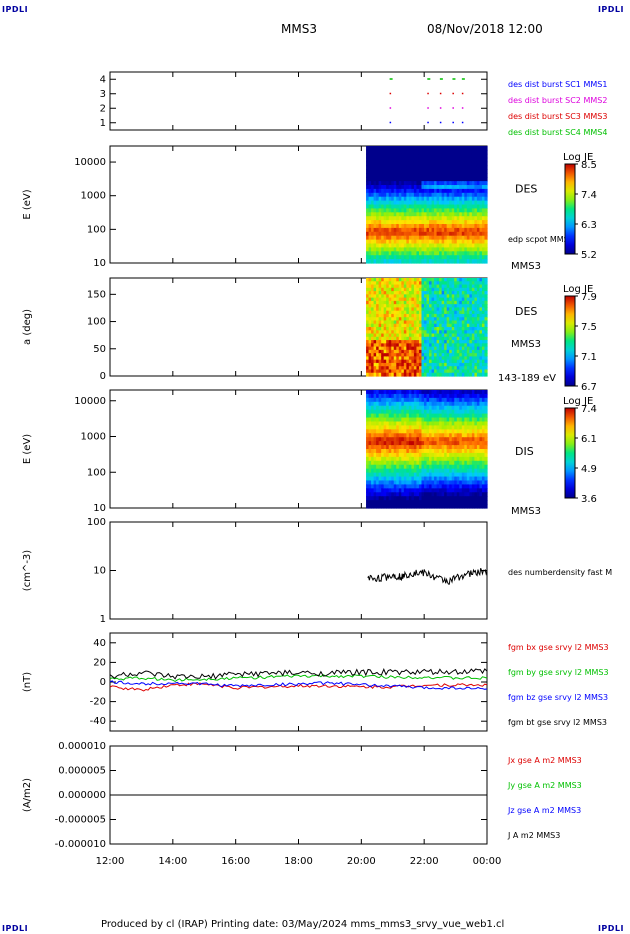 This screenshot has height=934, width=630. I want to click on y-tick-label-des_pitch: 100, so click(96, 322).